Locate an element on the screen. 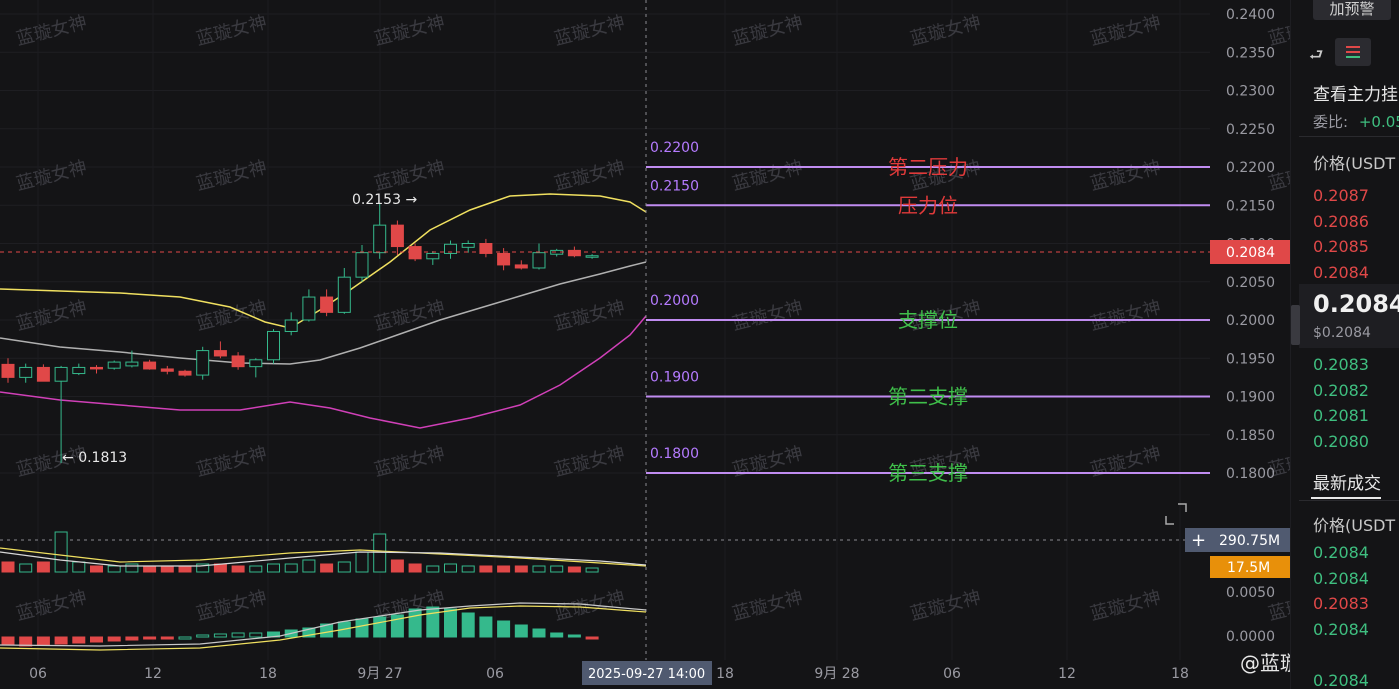 This screenshot has width=1399, height=689. add-alert-button: 加预警 is located at coordinates (1352, 10).